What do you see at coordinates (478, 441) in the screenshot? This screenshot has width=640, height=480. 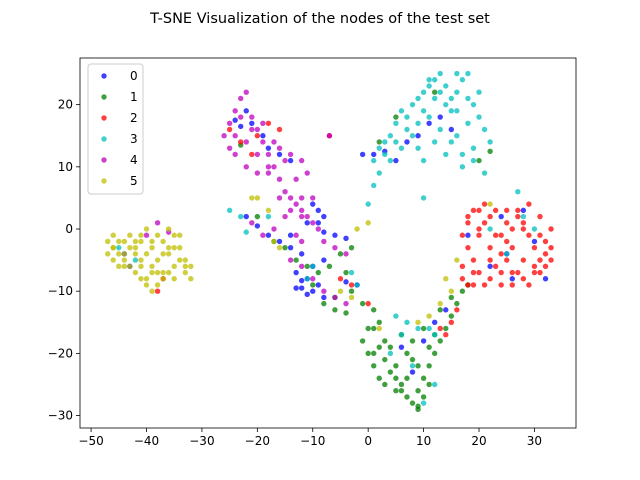 I see `x-tick-label: 20` at bounding box center [478, 441].